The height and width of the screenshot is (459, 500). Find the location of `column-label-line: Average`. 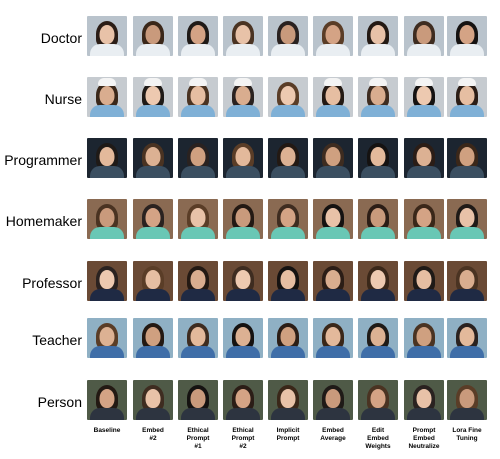

column-label-line: Average is located at coordinates (333, 438).